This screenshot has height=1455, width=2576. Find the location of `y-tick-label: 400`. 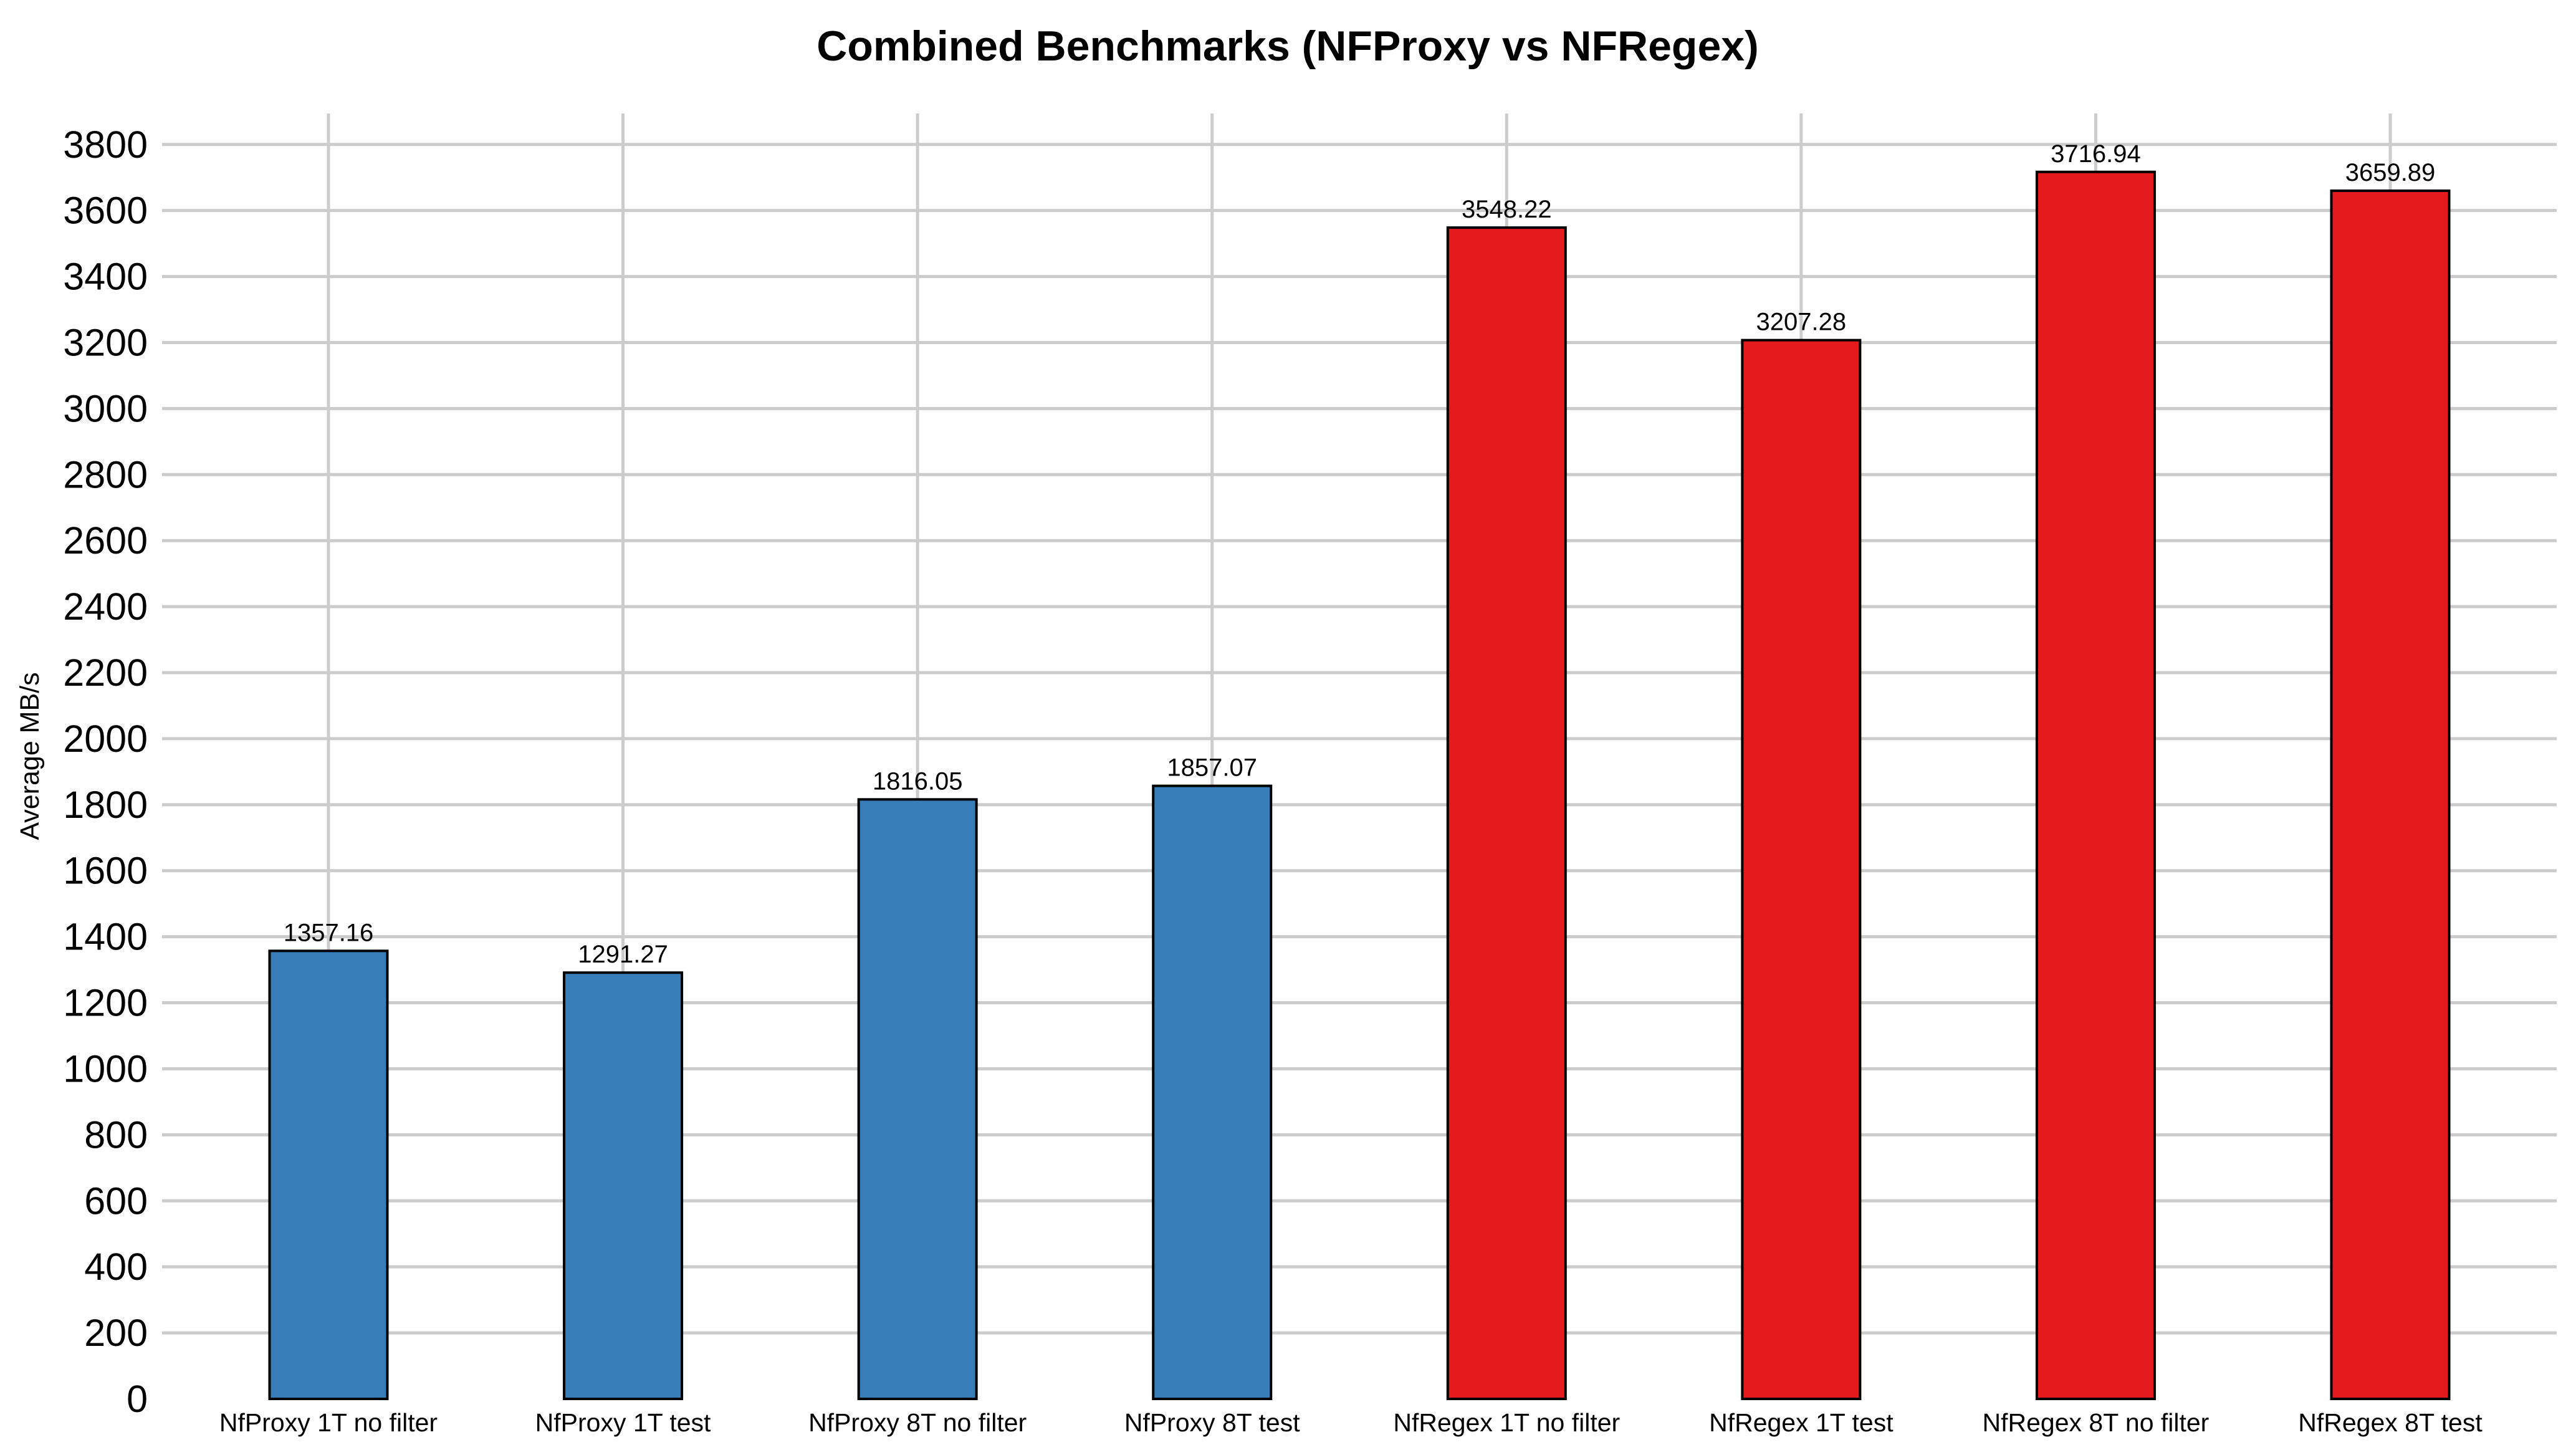

y-tick-label: 400 is located at coordinates (116, 1267).